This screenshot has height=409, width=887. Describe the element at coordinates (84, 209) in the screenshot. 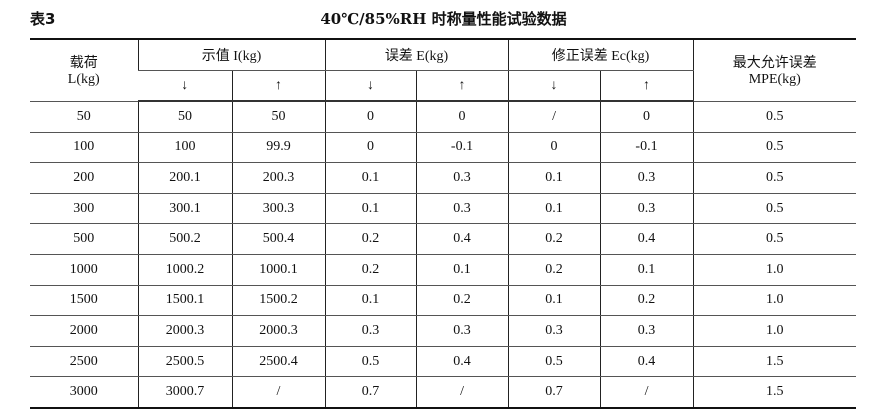

I see `table-cell: 300` at that location.